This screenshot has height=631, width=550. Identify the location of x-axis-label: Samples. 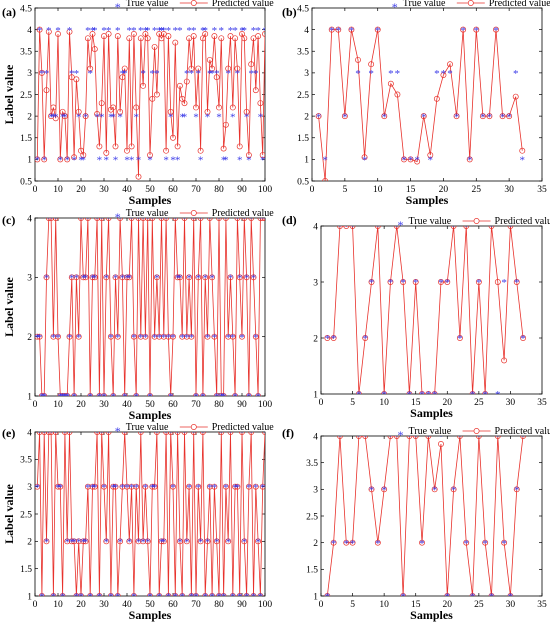
(431, 413).